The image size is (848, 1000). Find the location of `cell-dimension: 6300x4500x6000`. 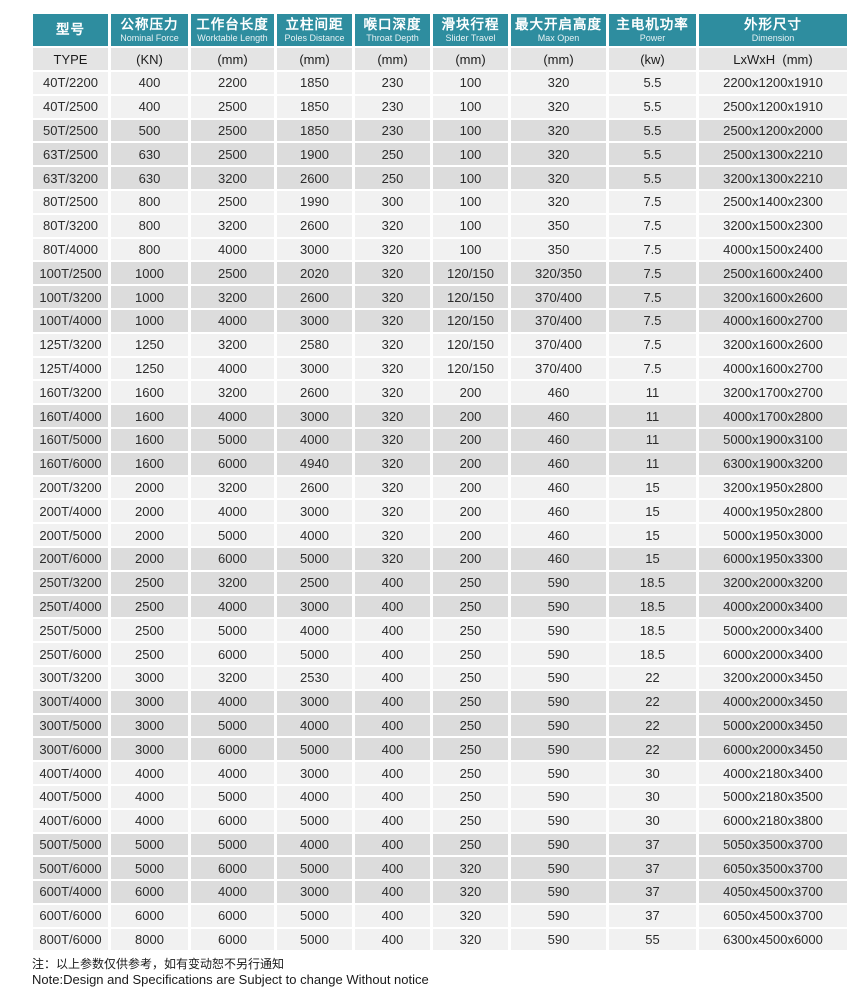

cell-dimension: 6300x4500x6000 is located at coordinates (773, 939).